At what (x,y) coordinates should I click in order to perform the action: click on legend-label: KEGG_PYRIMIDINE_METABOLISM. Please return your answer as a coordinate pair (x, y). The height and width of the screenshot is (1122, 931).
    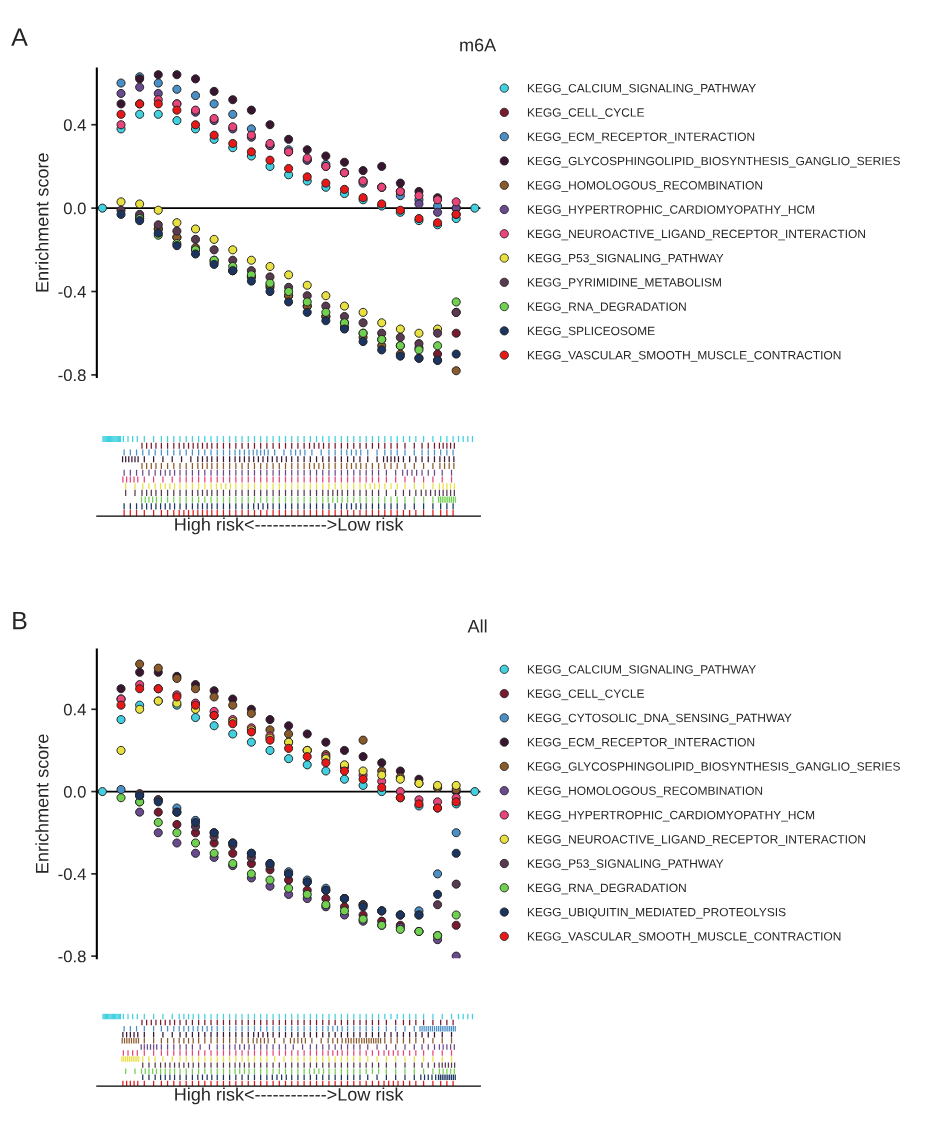
    Looking at the image, I should click on (624, 283).